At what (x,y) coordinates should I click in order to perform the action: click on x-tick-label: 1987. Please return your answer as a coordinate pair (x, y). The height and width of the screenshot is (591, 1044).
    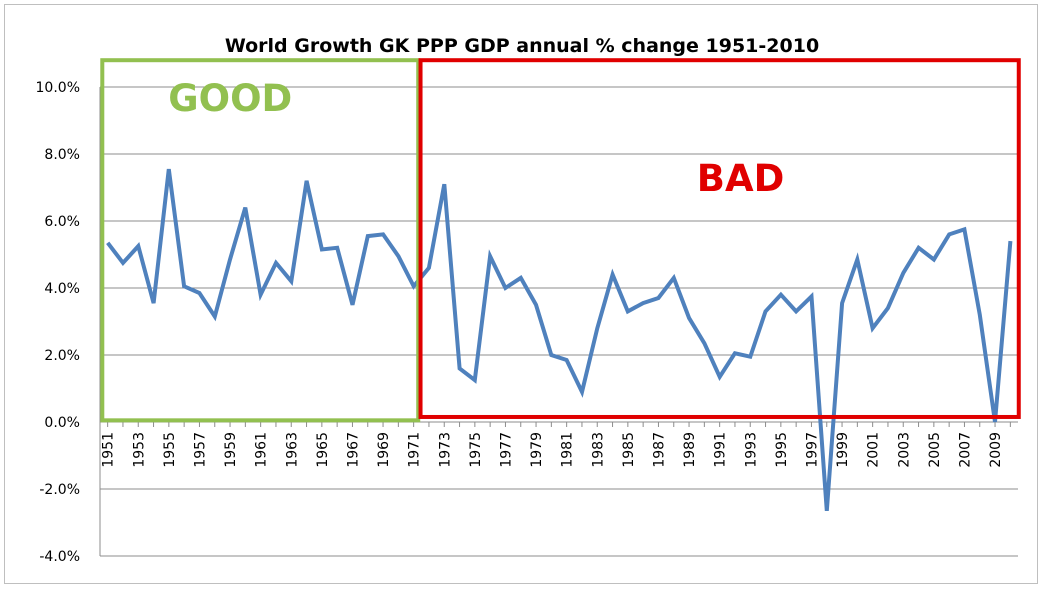
    Looking at the image, I should click on (659, 450).